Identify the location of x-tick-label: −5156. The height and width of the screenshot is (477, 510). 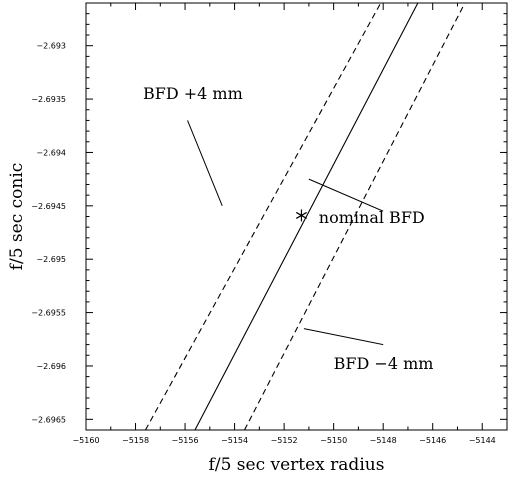
(185, 440).